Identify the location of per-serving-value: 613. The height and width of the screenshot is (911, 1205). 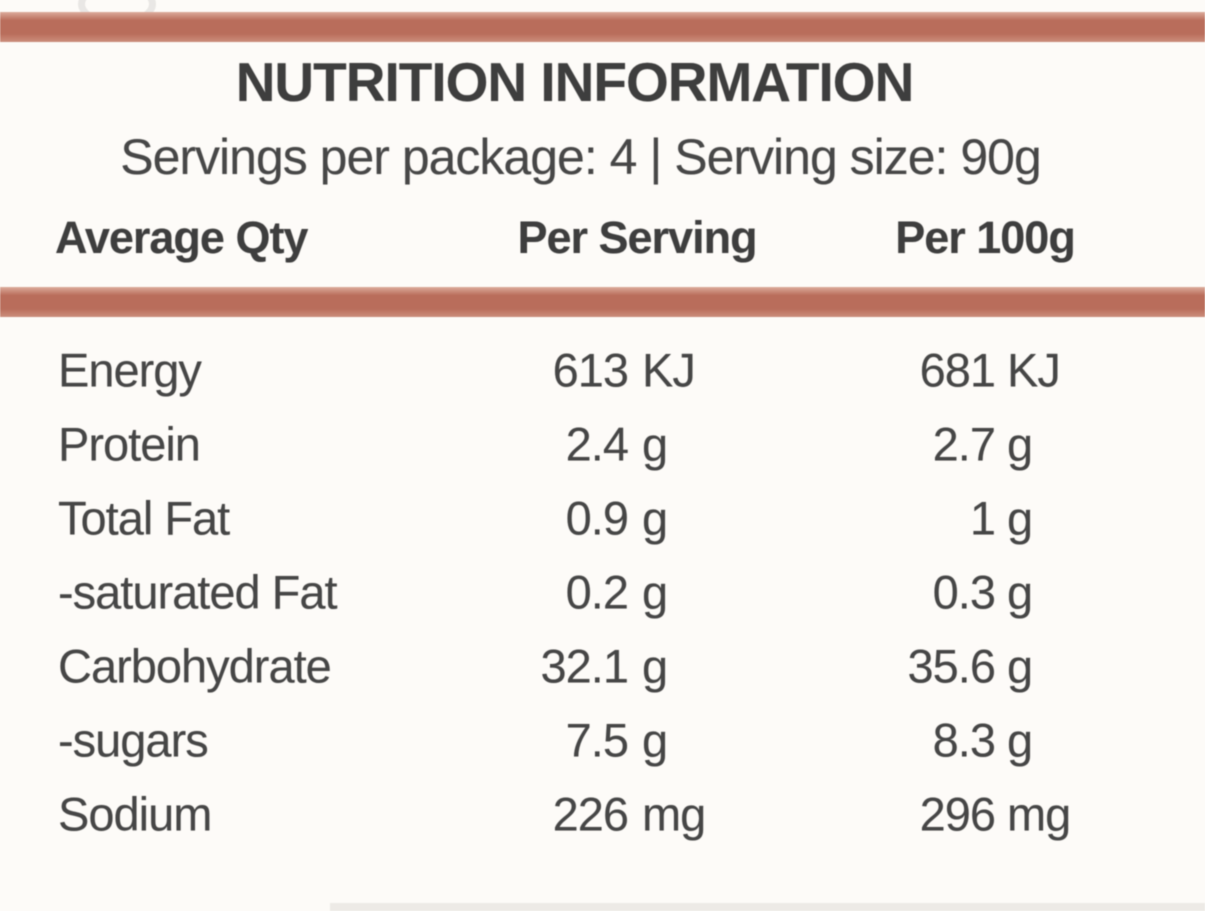
(590, 370).